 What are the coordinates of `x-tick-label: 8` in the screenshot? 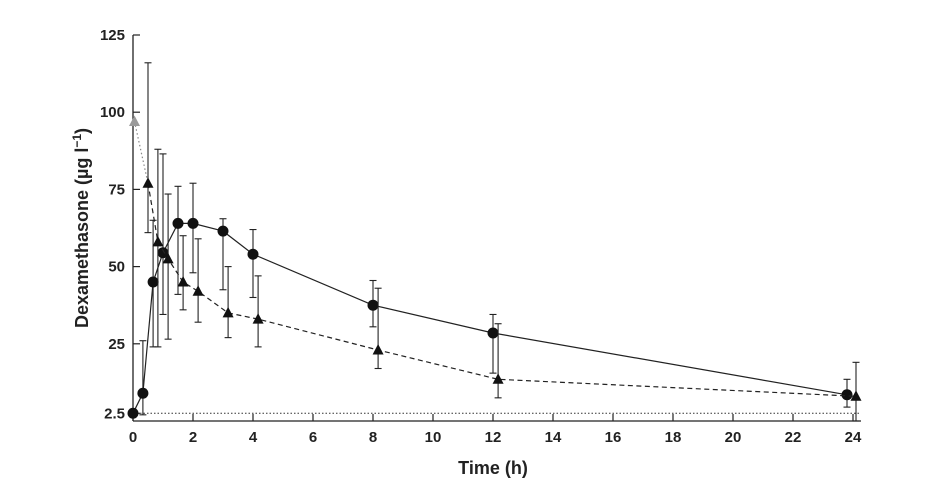 It's located at (373, 437).